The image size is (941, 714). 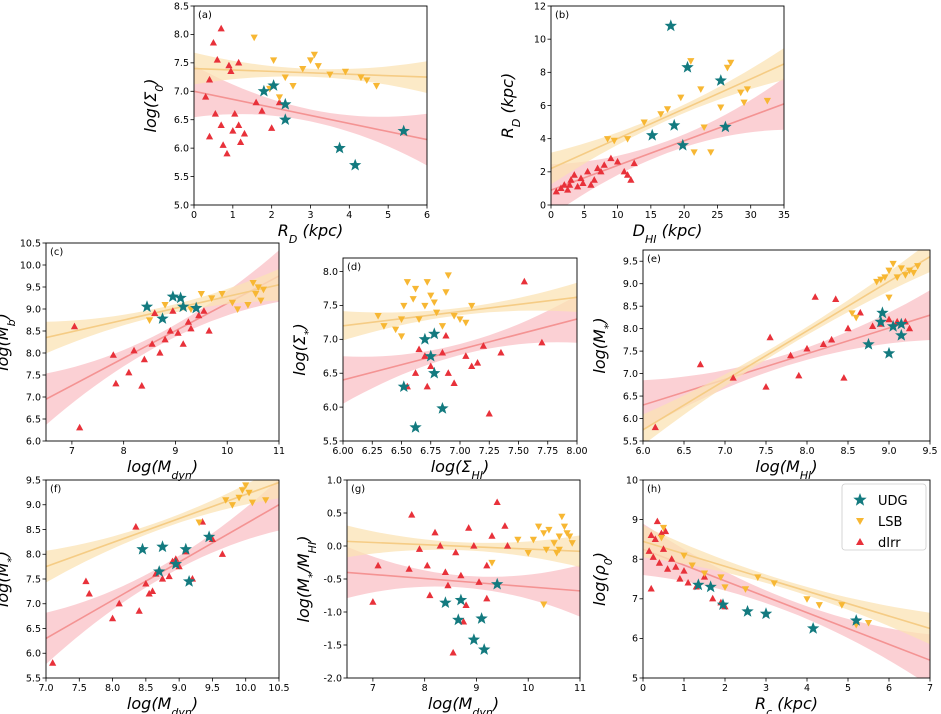 I want to click on x-tick-label: 3, so click(x=310, y=215).